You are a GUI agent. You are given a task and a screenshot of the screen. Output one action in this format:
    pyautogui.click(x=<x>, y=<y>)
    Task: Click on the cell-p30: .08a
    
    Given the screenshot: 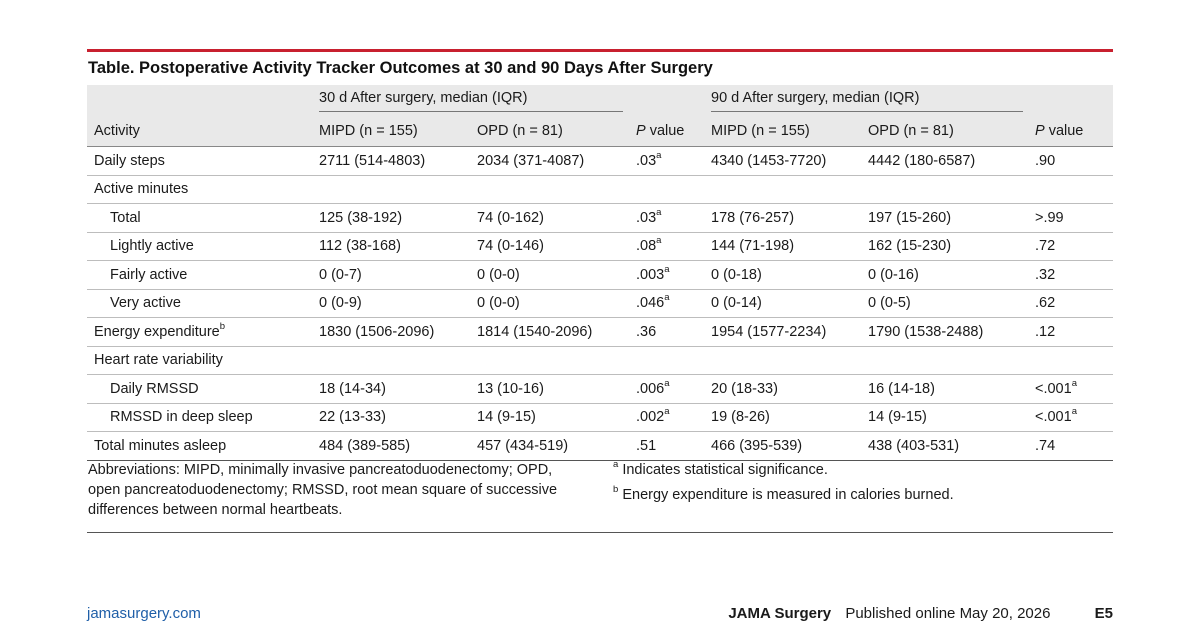 What is the action you would take?
    pyautogui.click(x=666, y=246)
    